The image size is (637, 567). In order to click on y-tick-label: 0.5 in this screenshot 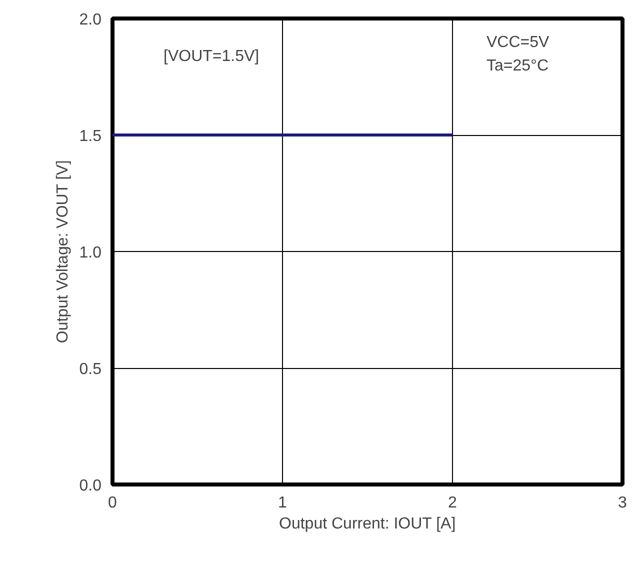, I will do `click(90, 369)`.